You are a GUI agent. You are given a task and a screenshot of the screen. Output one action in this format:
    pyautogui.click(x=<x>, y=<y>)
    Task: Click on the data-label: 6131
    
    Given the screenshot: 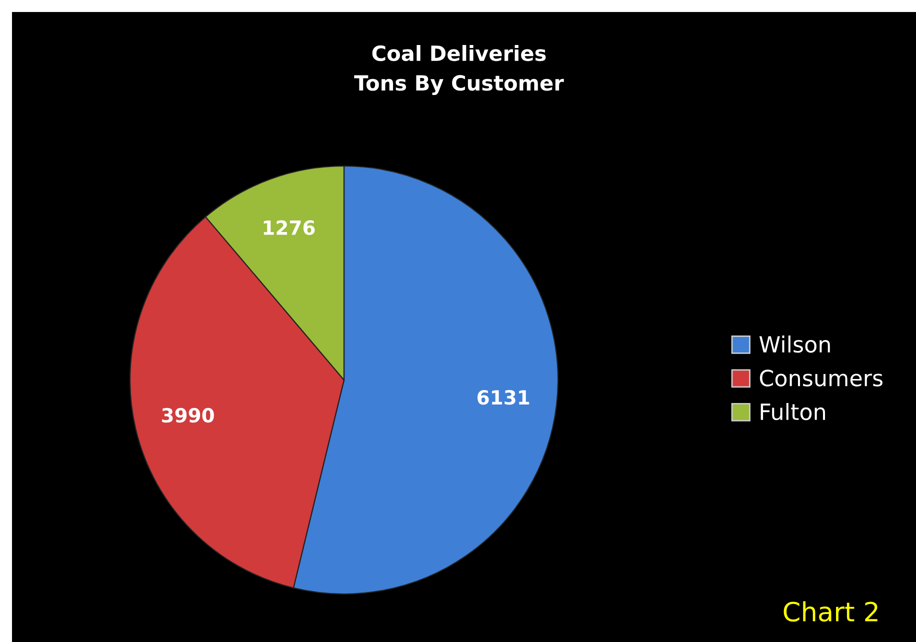 What is the action you would take?
    pyautogui.click(x=504, y=397)
    